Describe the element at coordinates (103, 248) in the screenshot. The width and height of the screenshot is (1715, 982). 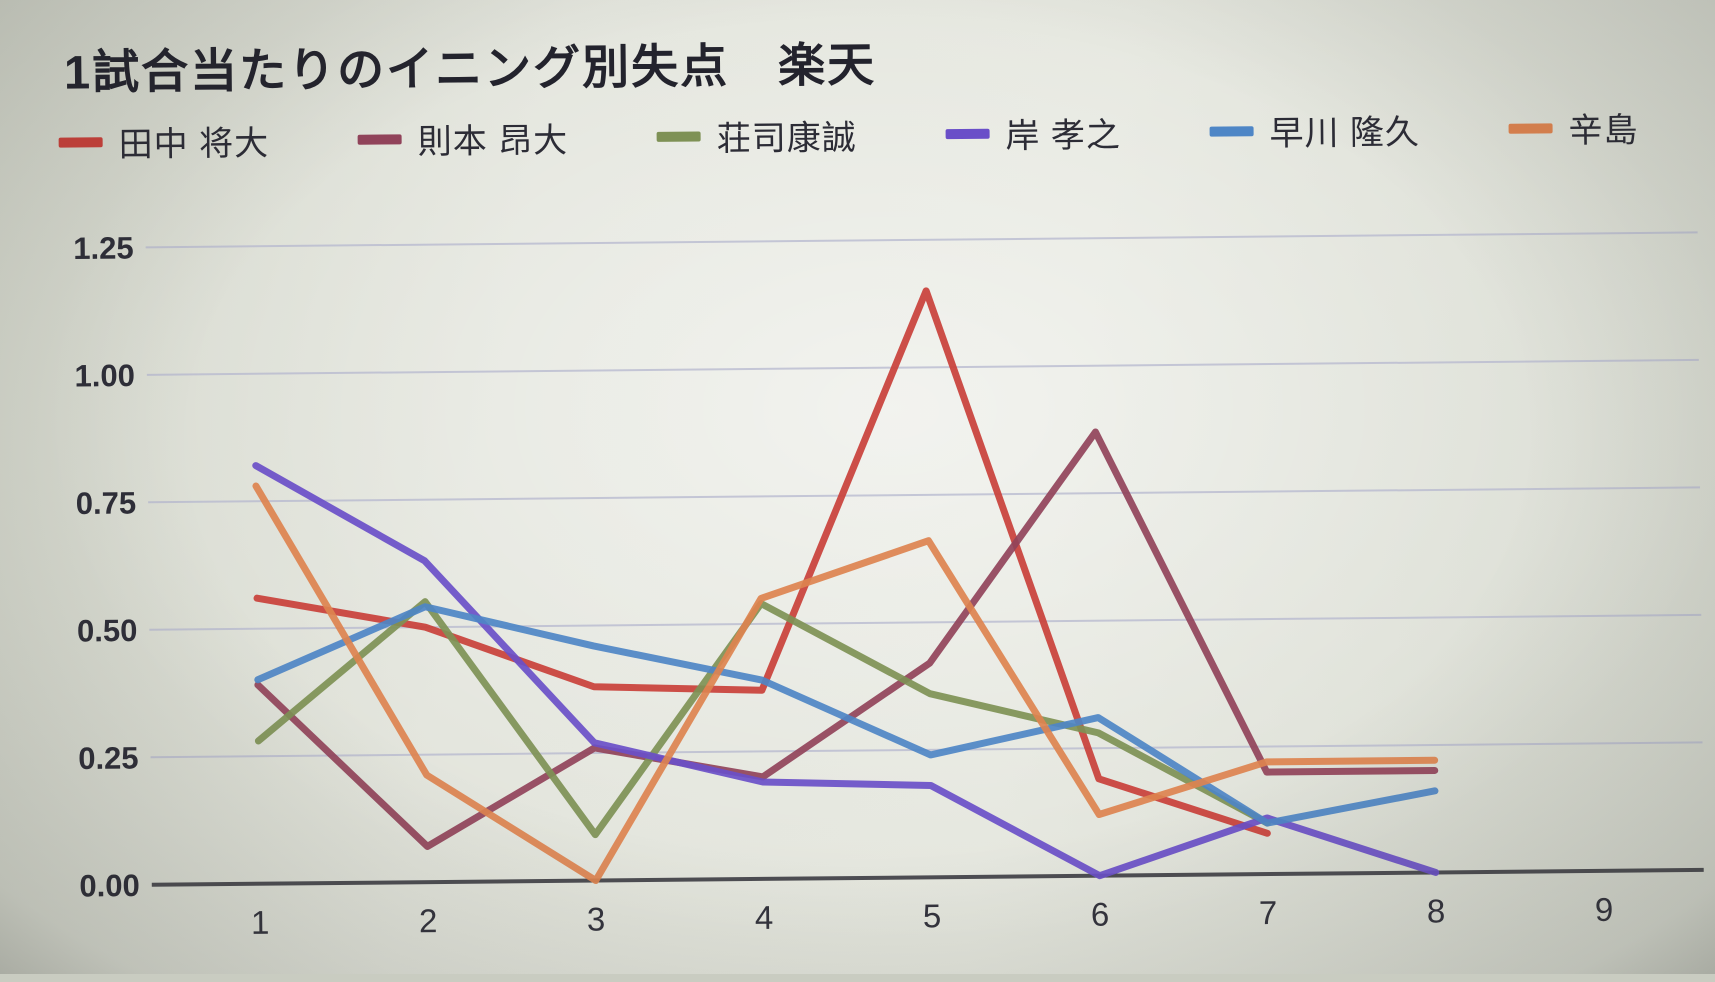
I see `y-tick-label-1.25: 1.25` at that location.